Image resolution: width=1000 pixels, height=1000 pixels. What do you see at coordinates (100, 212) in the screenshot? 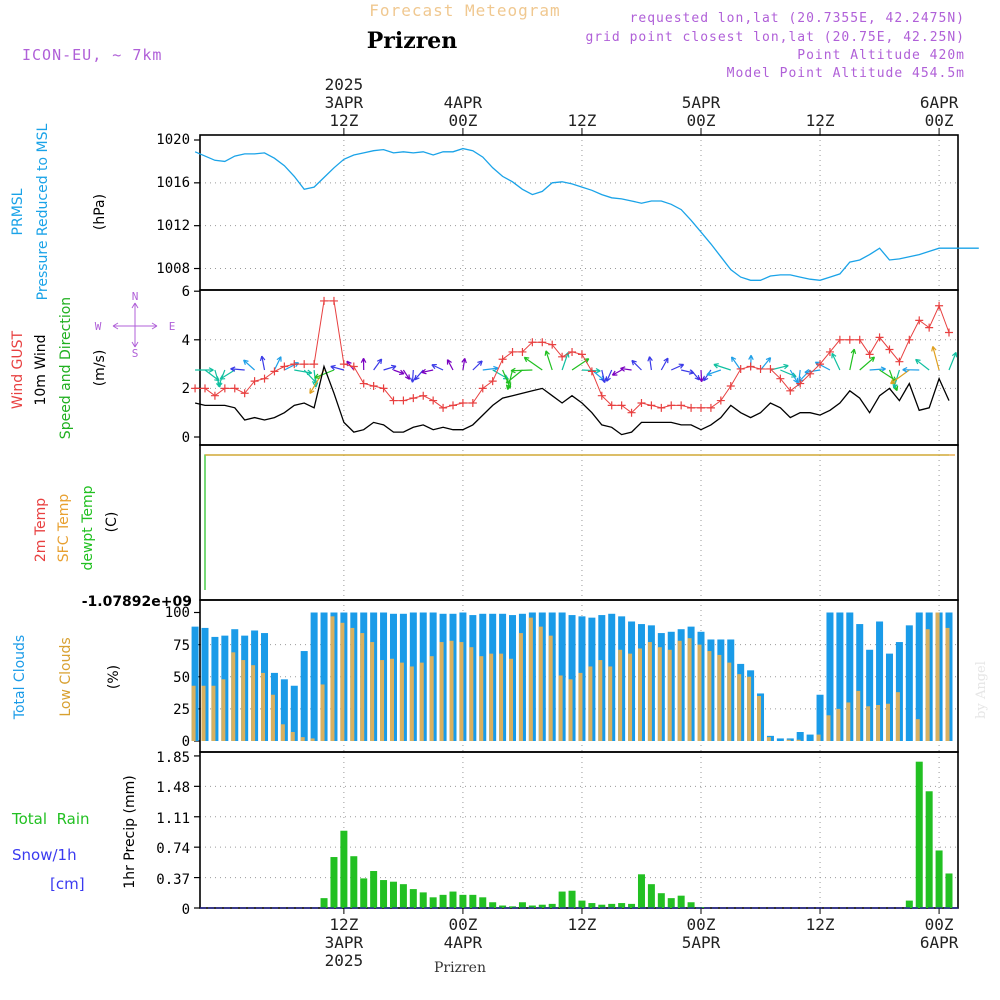
I see `pressure-label-unit: (hPa)` at bounding box center [100, 212].